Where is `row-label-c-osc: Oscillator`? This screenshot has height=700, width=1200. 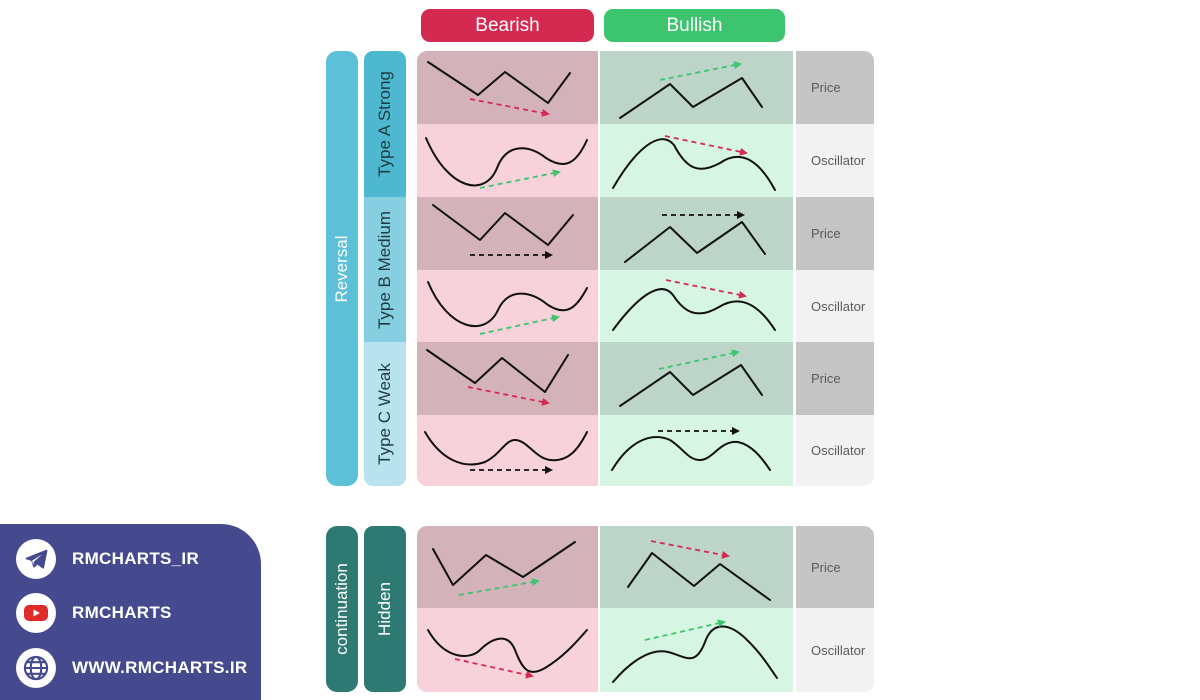
row-label-c-osc: Oscillator is located at coordinates (835, 450).